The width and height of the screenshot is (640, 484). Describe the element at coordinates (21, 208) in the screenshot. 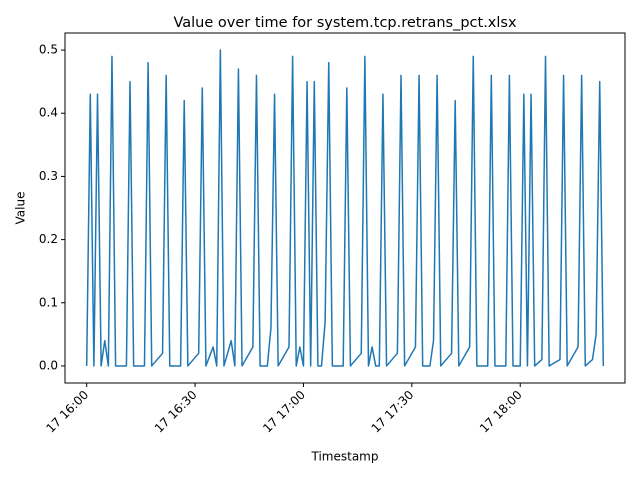

I see `y-axis-label: Value` at that location.